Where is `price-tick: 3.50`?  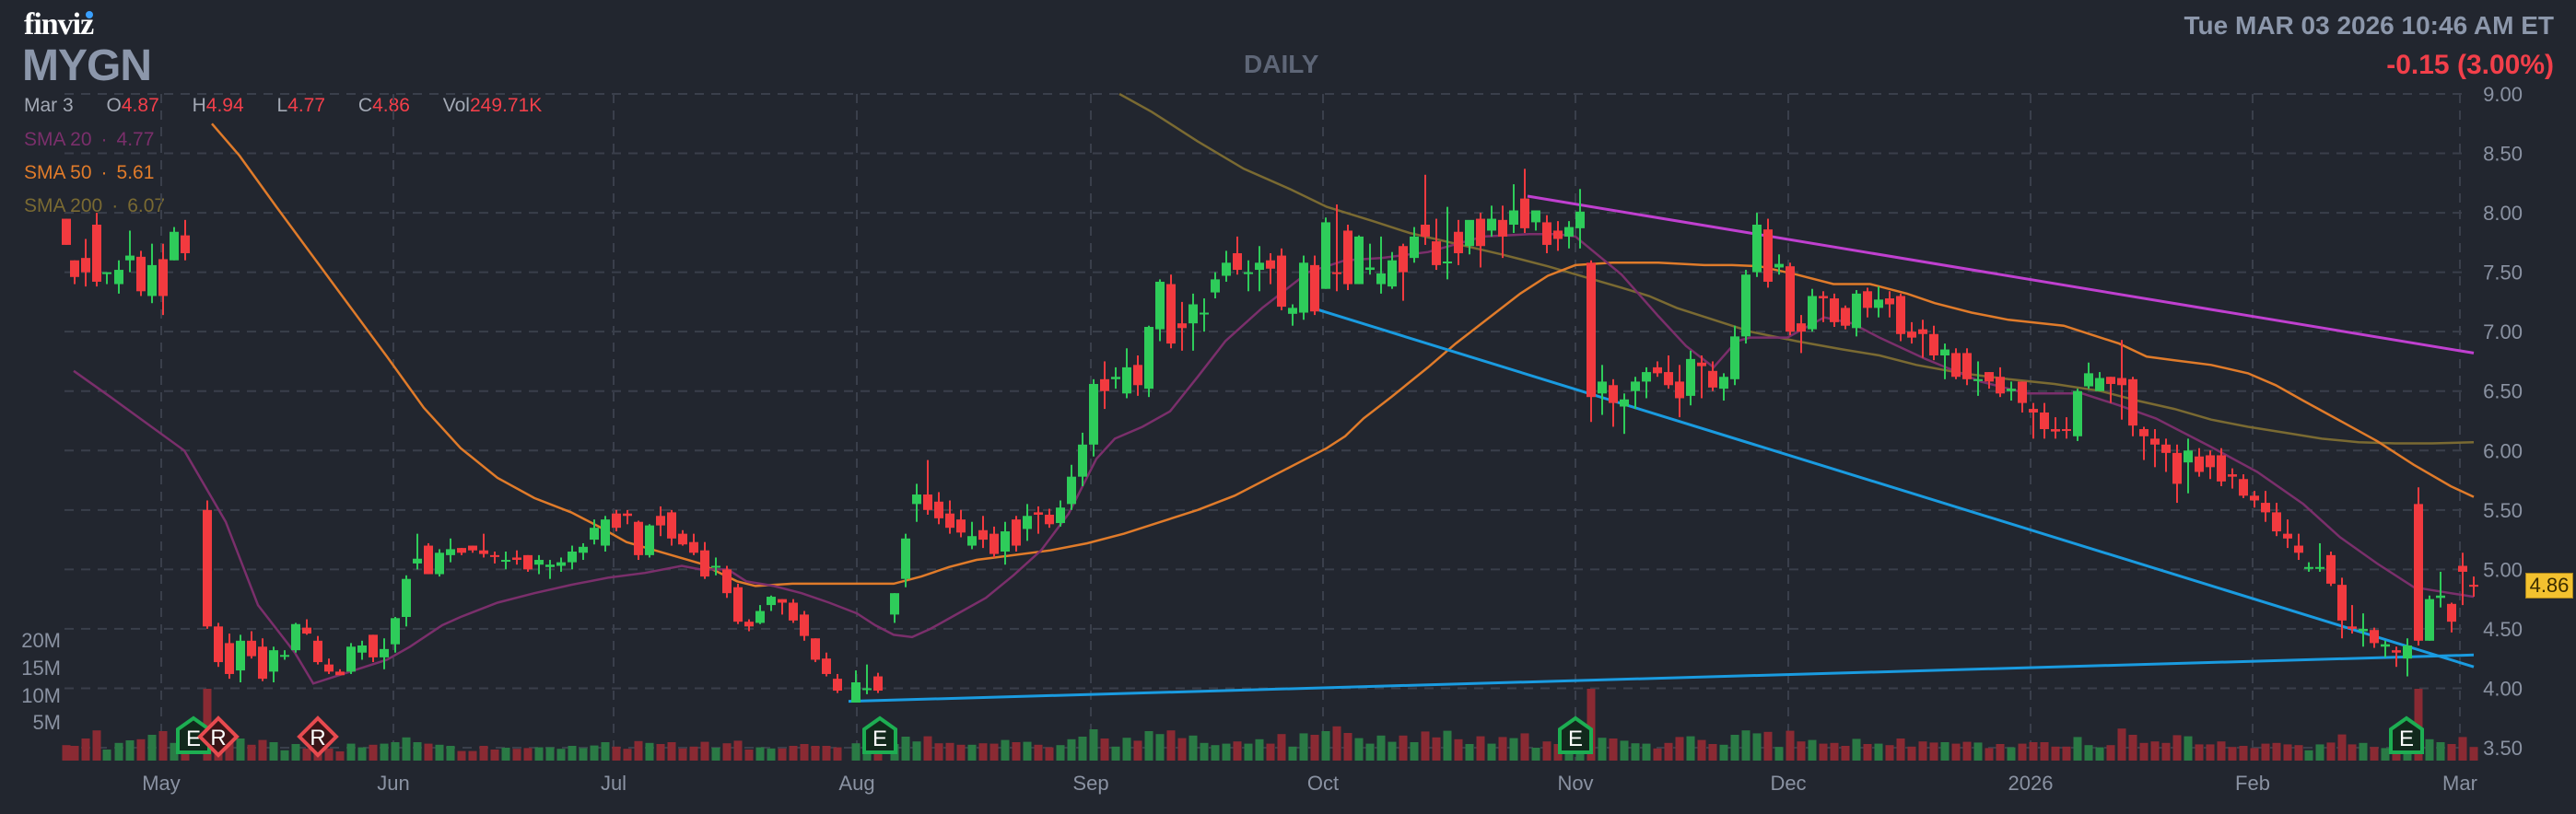
price-tick: 3.50 is located at coordinates (2503, 748).